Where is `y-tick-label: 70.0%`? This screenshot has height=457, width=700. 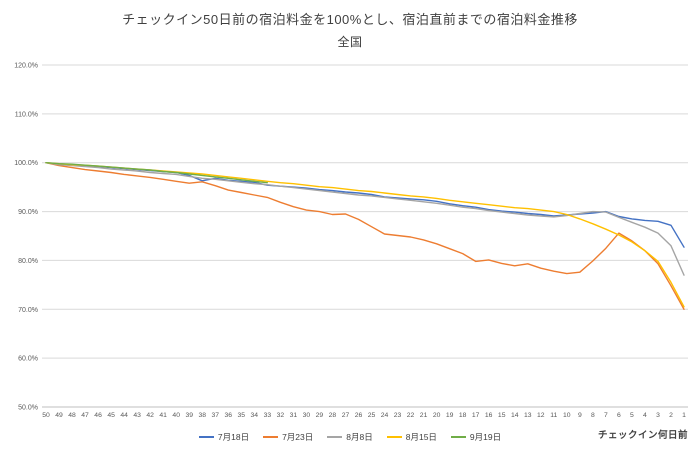
y-tick-label: 70.0% is located at coordinates (28, 310).